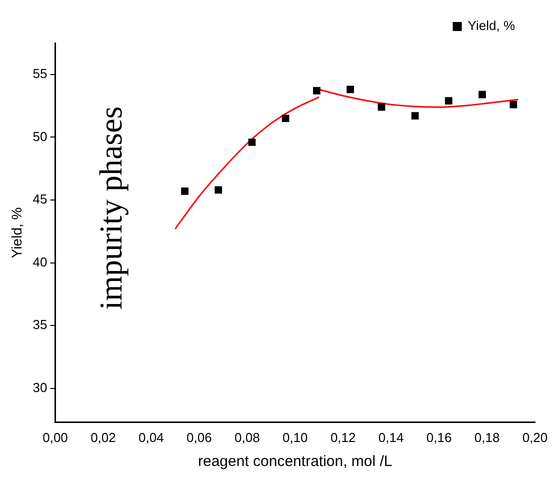  Describe the element at coordinates (535, 437) in the screenshot. I see `x-tick-label: 0,20` at that location.